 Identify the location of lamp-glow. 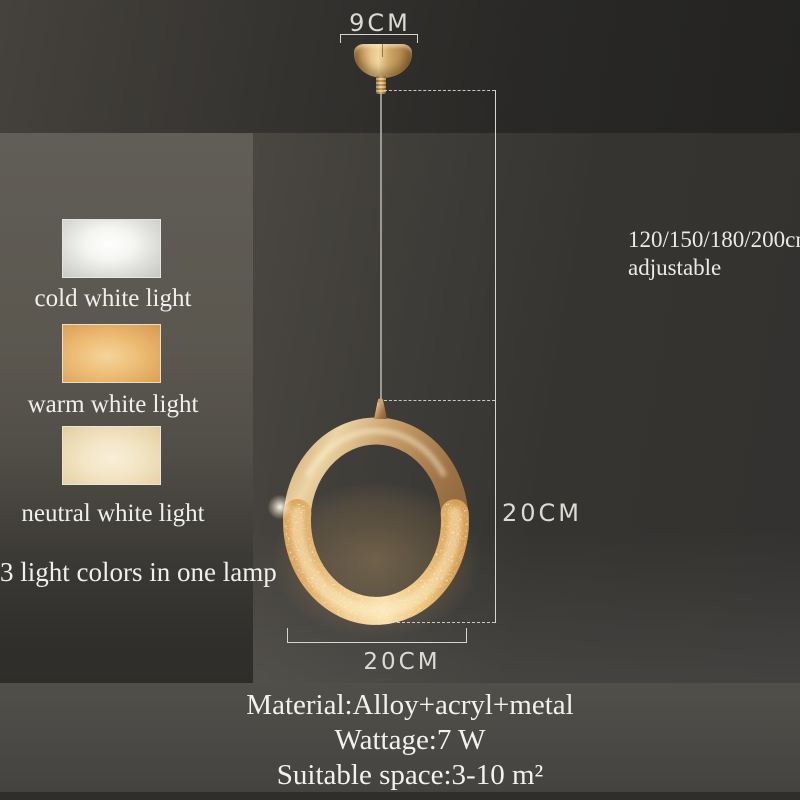
(376, 560).